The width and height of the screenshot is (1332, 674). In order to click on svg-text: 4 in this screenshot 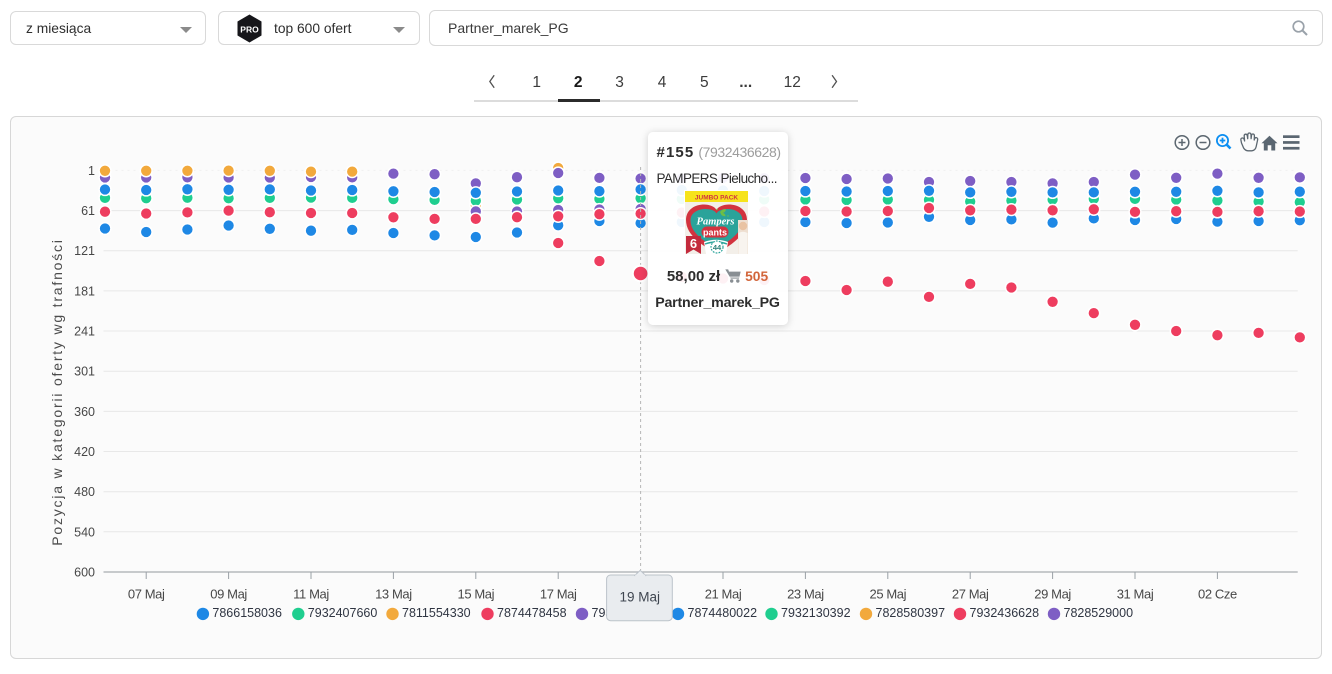, I will do `click(662, 82)`.